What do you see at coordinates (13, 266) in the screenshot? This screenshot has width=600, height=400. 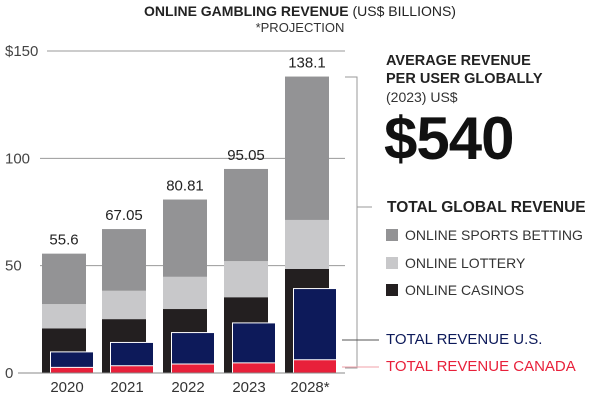 I see `y-tick-label: 50` at bounding box center [13, 266].